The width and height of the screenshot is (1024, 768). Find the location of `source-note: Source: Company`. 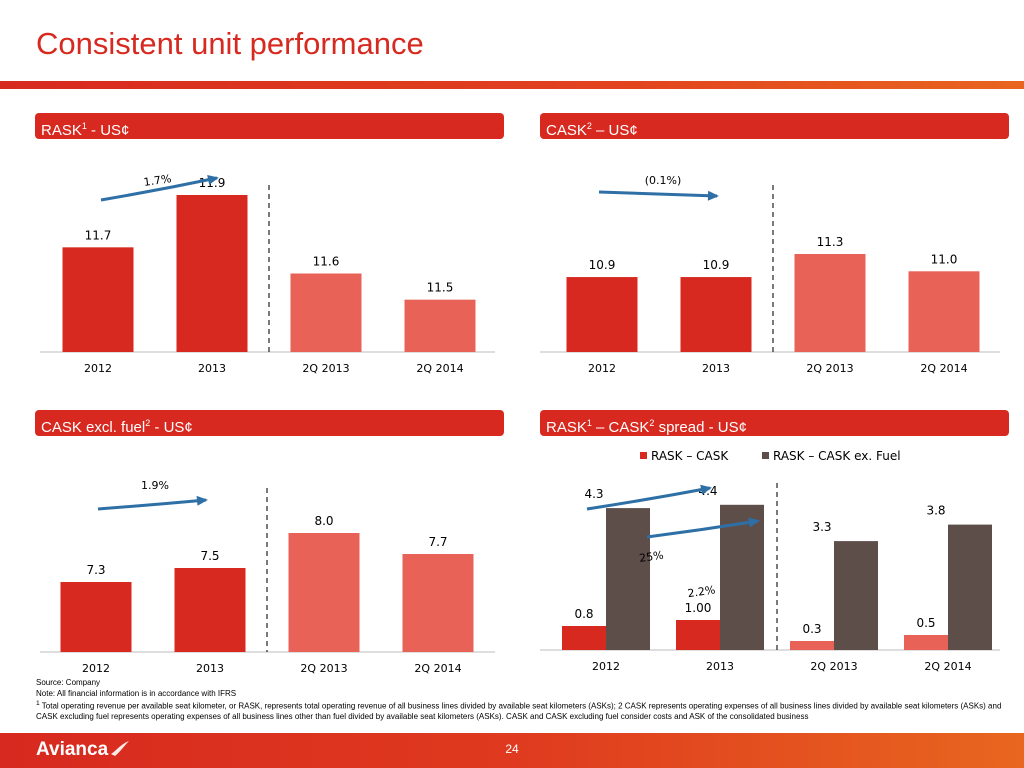

source-note: Source: Company is located at coordinates (68, 682).